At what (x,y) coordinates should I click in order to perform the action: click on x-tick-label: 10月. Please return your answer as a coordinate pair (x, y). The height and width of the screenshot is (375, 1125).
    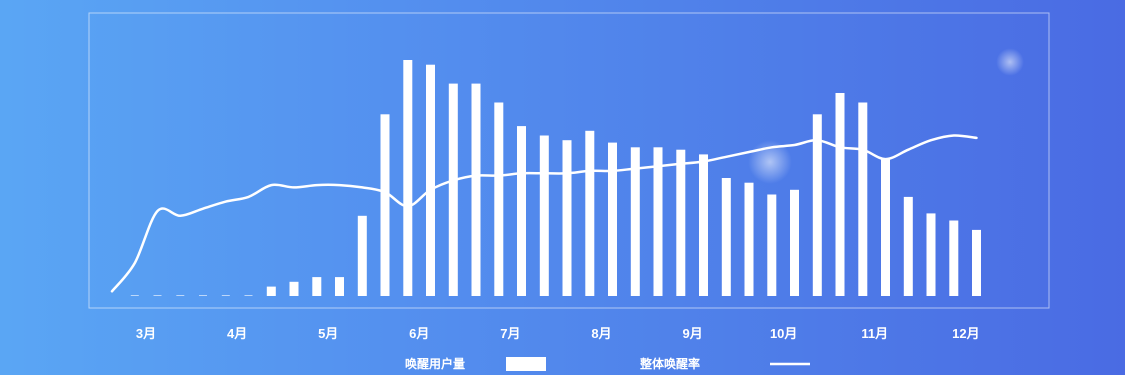
    Looking at the image, I should click on (783, 333).